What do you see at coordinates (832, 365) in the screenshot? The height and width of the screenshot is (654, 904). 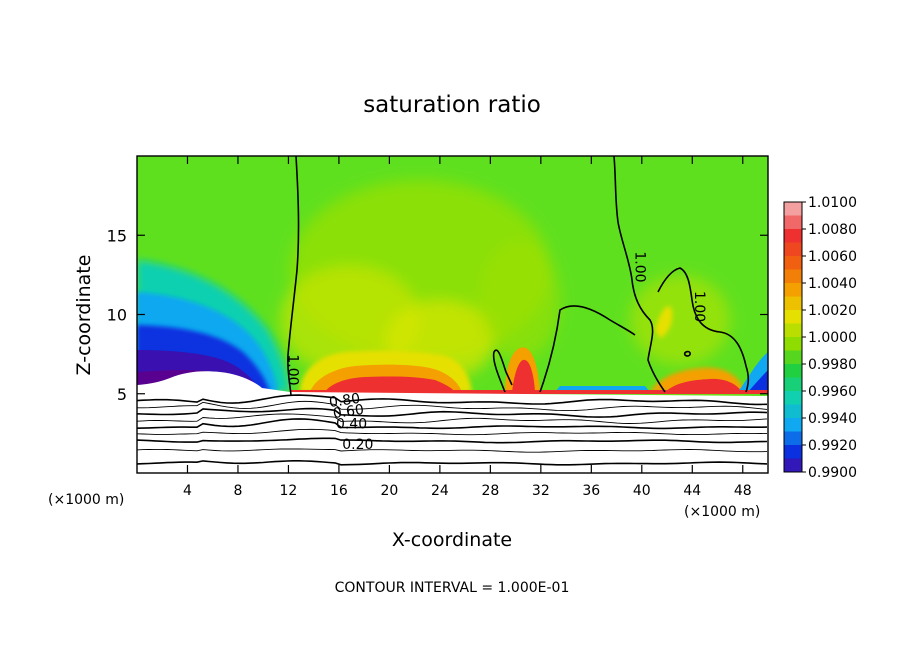 I see `colorbar-label: 0.9980` at bounding box center [832, 365].